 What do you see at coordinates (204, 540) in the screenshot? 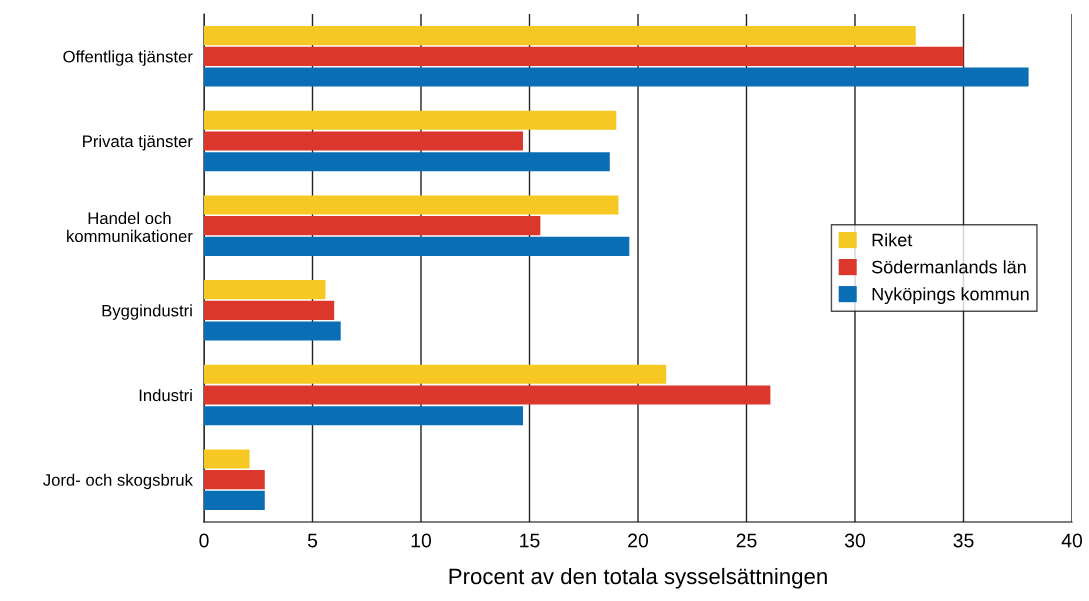
I see `x-tick-label: 0` at bounding box center [204, 540].